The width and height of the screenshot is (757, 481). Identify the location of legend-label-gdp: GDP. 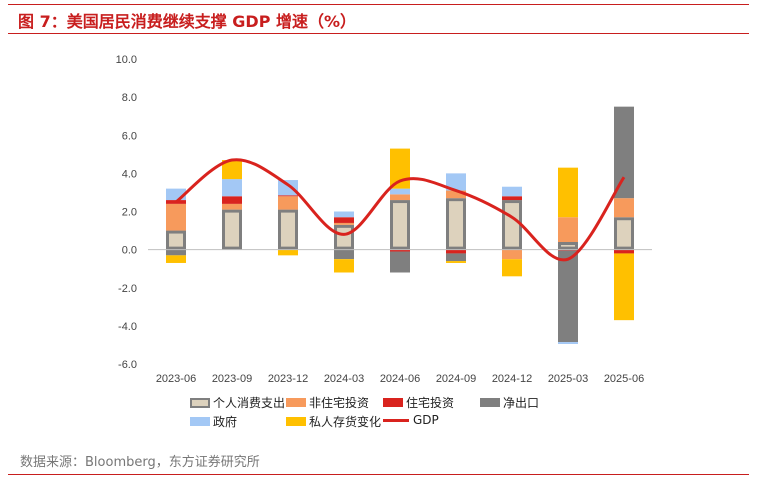
(426, 420).